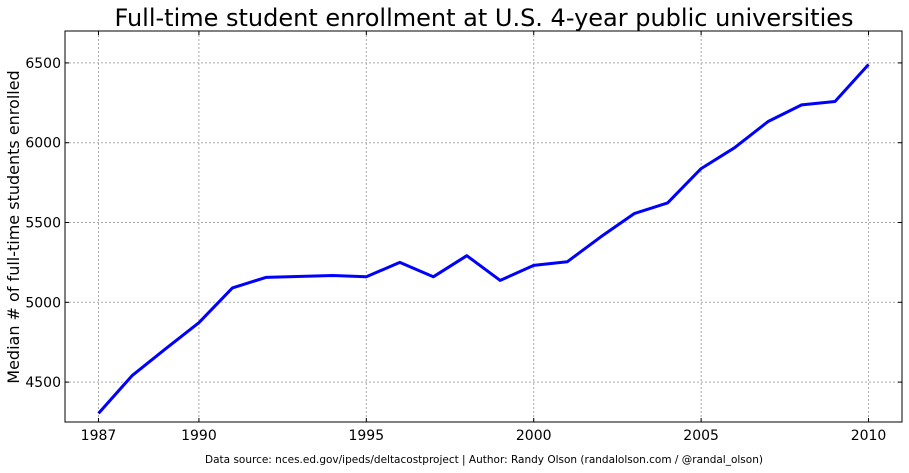 This screenshot has height=473, width=909. What do you see at coordinates (701, 436) in the screenshot?
I see `x-tick-label: 2005` at bounding box center [701, 436].